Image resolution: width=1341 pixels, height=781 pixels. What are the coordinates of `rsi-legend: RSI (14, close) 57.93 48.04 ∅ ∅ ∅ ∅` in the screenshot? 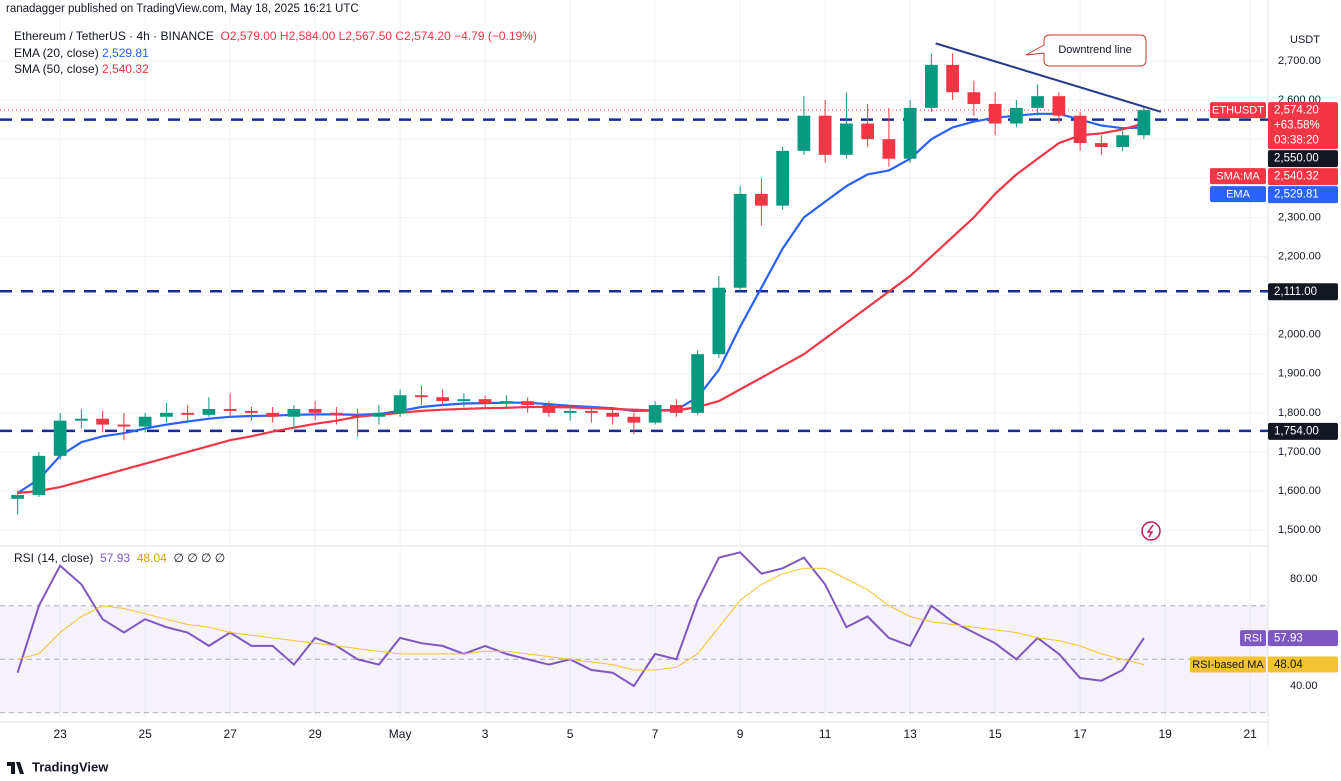 It's located at (119, 558).